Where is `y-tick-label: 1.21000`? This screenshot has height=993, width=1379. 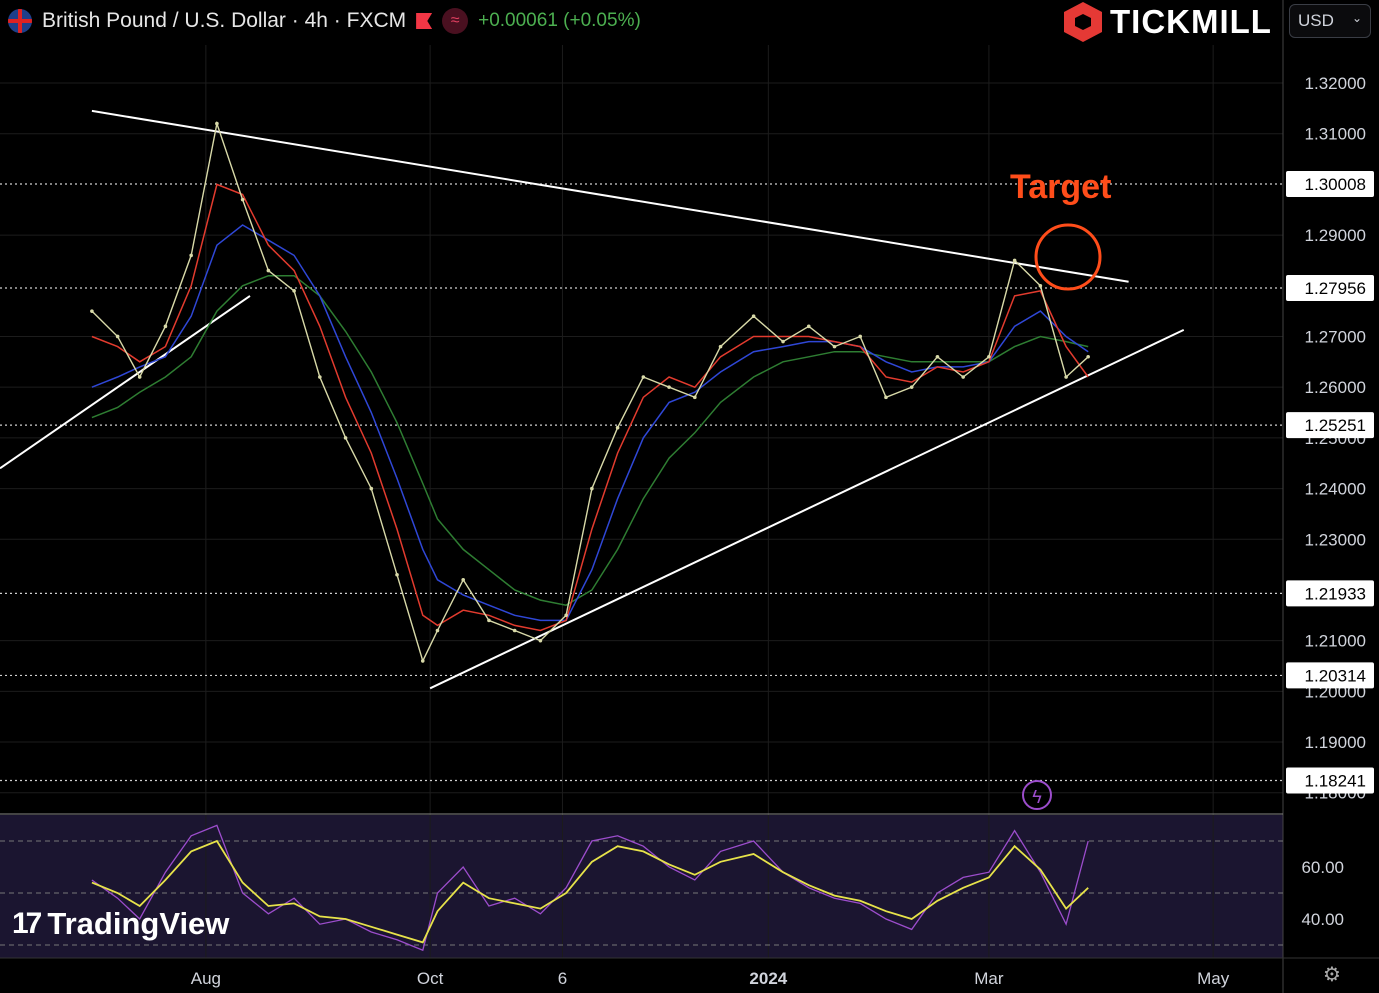
y-tick-label: 1.21000 is located at coordinates (1335, 641).